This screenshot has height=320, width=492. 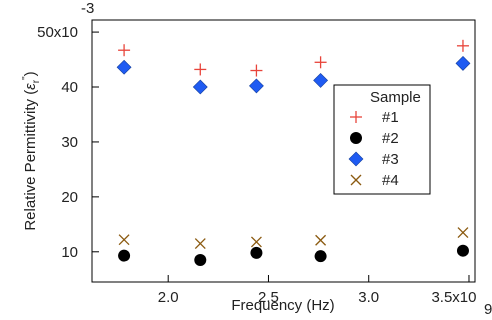 I want to click on y-axis-title-symbol: ε, so click(x=30, y=86).